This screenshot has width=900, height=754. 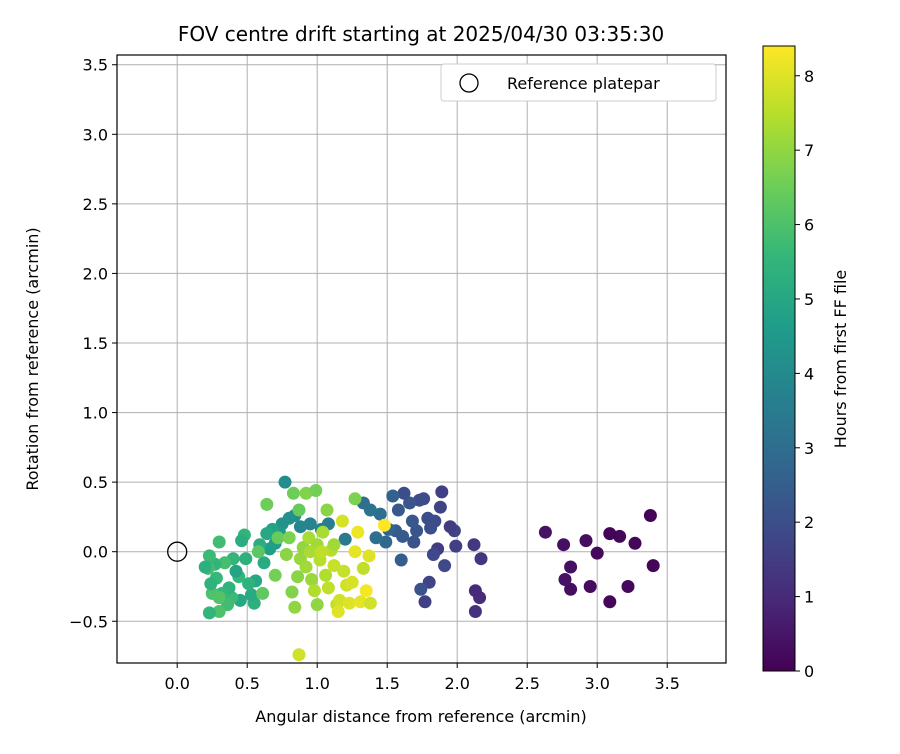 What do you see at coordinates (526, 683) in the screenshot?
I see `x-tick-label: 2.5` at bounding box center [526, 683].